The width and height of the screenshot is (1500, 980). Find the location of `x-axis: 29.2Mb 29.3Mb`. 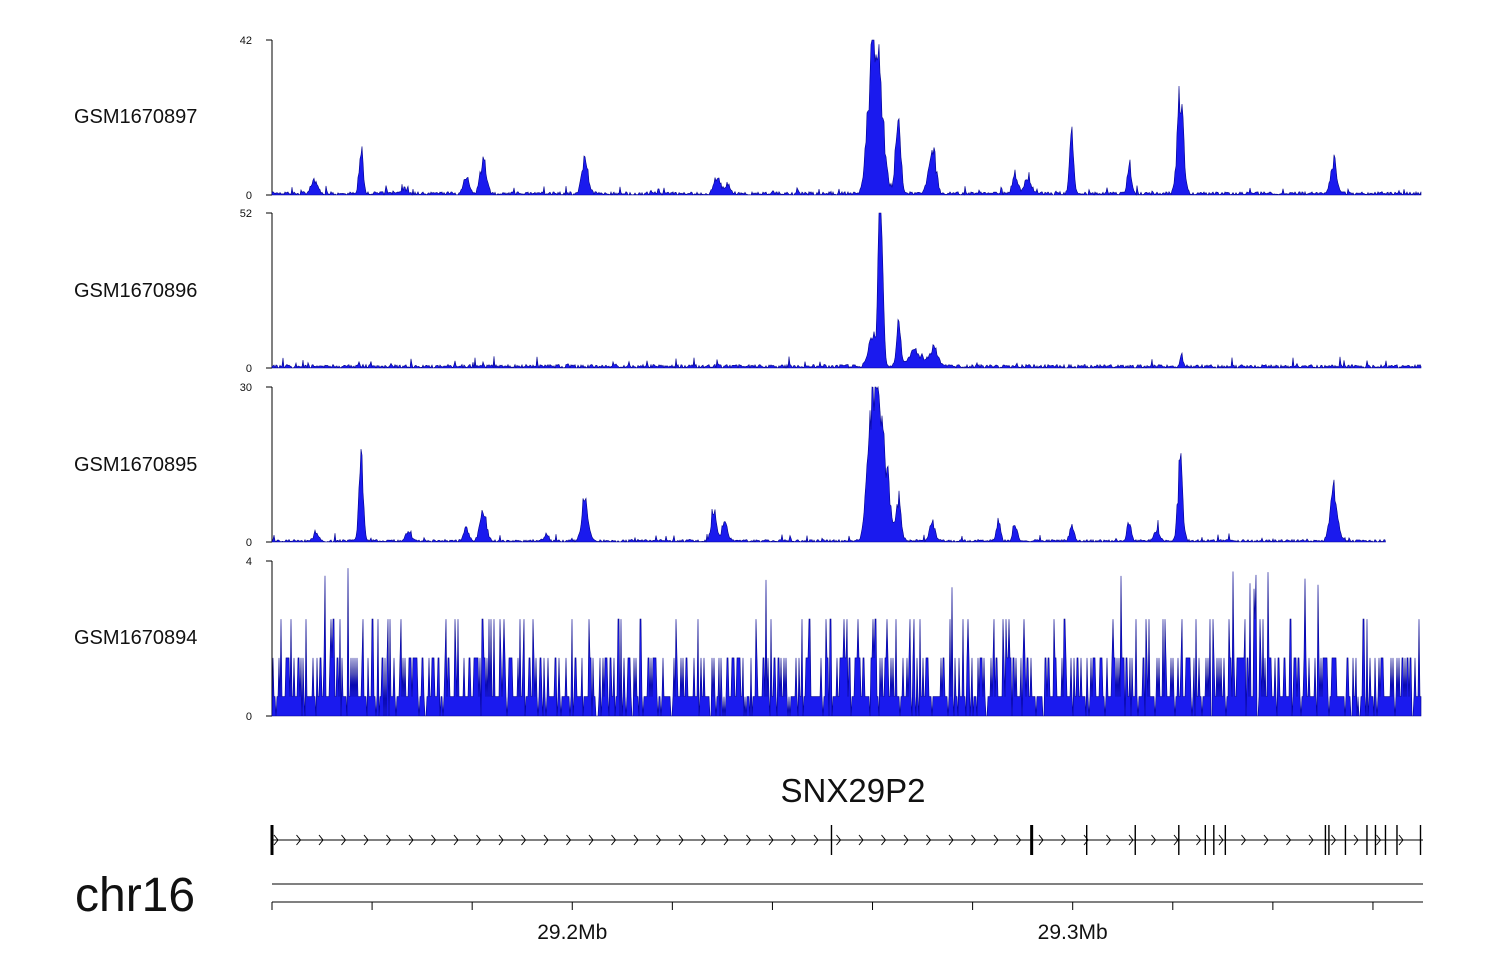

x-axis: 29.2Mb 29.3Mb is located at coordinates (847, 922).